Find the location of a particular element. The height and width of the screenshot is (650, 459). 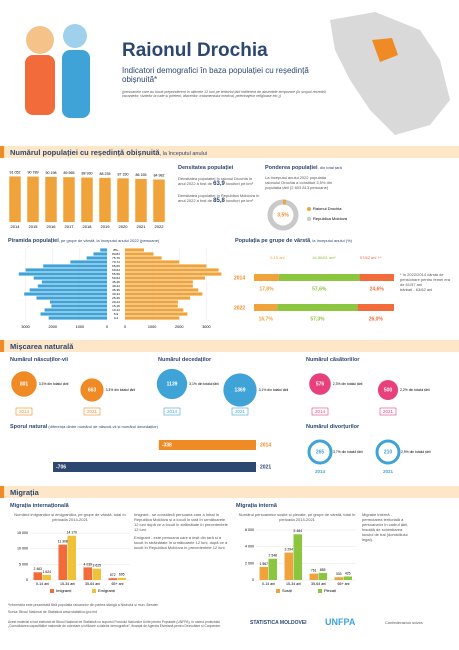

x-tick-label: 65+ ani is located at coordinates (118, 584).